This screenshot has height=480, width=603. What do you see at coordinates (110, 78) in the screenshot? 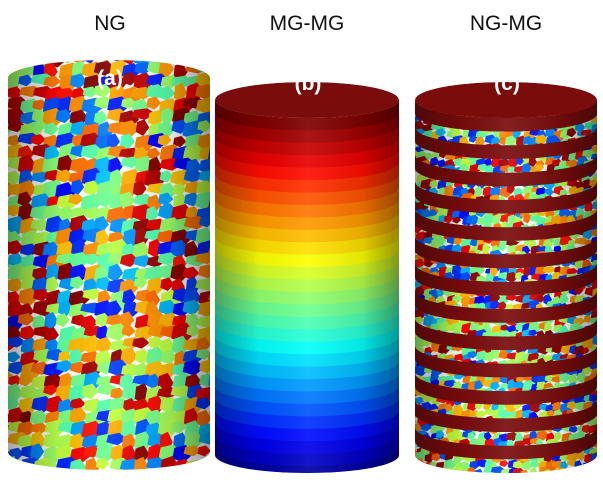
I see `panel-label: (a)` at bounding box center [110, 78].